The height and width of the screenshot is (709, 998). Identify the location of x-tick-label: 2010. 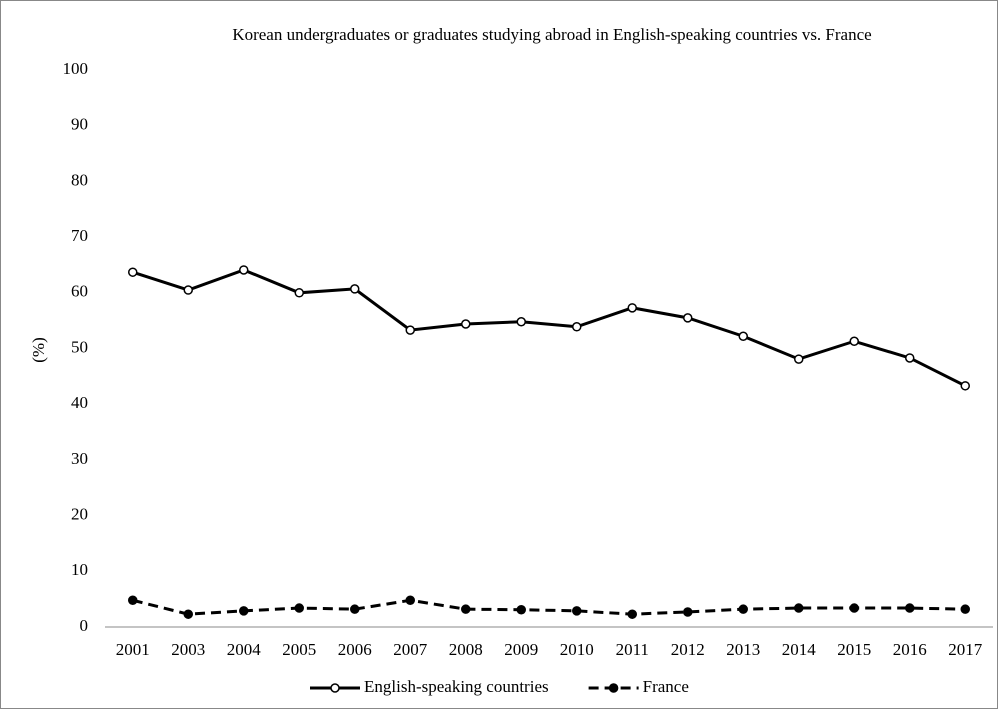
(577, 649).